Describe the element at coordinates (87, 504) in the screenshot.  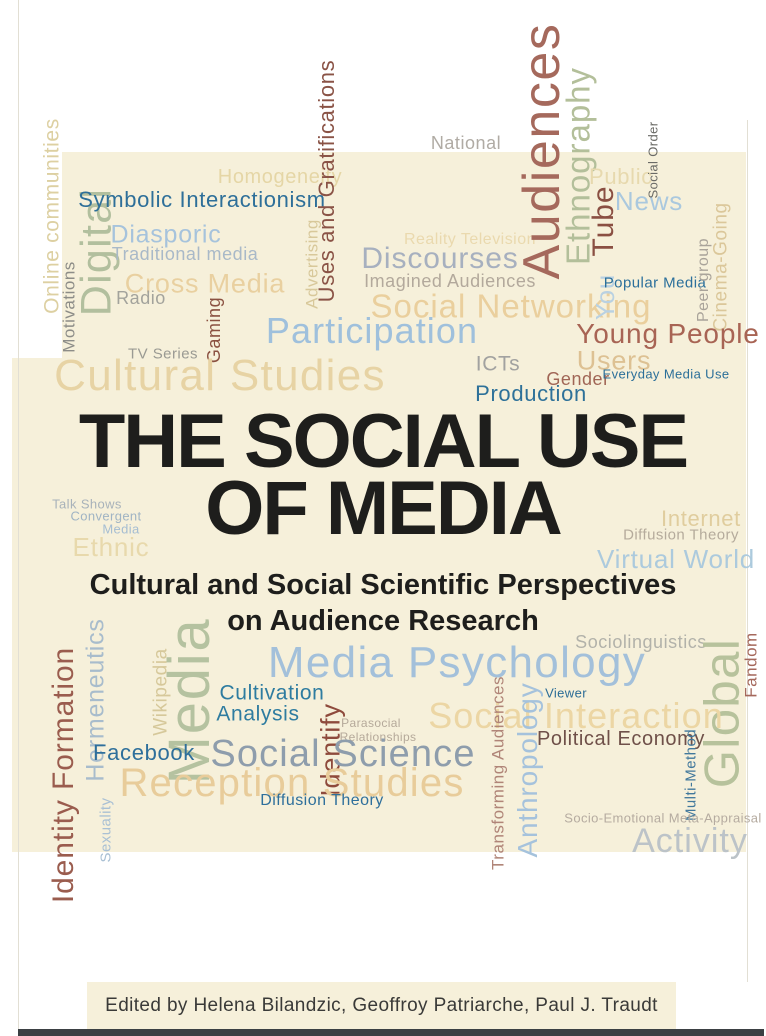
I see `cloud-word: Talk Shows` at that location.